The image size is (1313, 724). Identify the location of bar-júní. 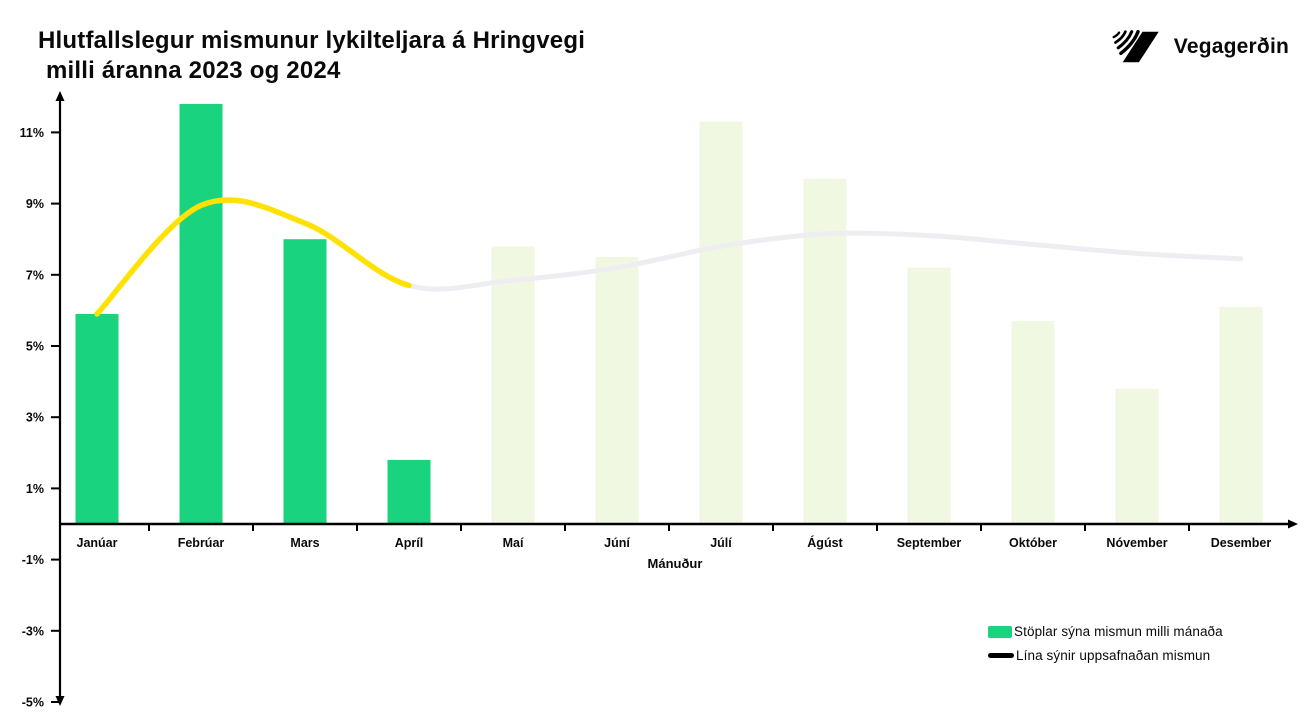
(617, 390).